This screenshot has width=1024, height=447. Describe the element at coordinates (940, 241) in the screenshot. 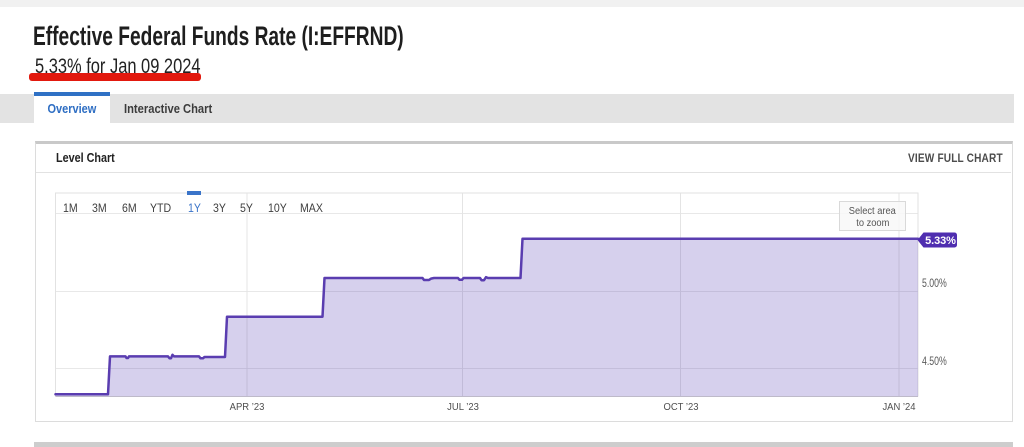

I see `svg-text: 5.33%` at that location.